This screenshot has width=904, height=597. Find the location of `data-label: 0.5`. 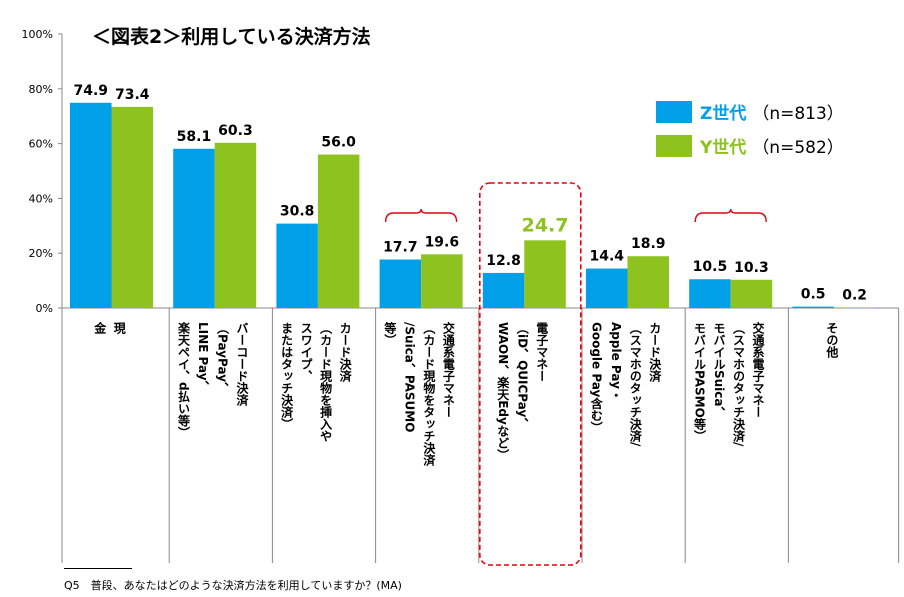

data-label: 0.5 is located at coordinates (813, 295).